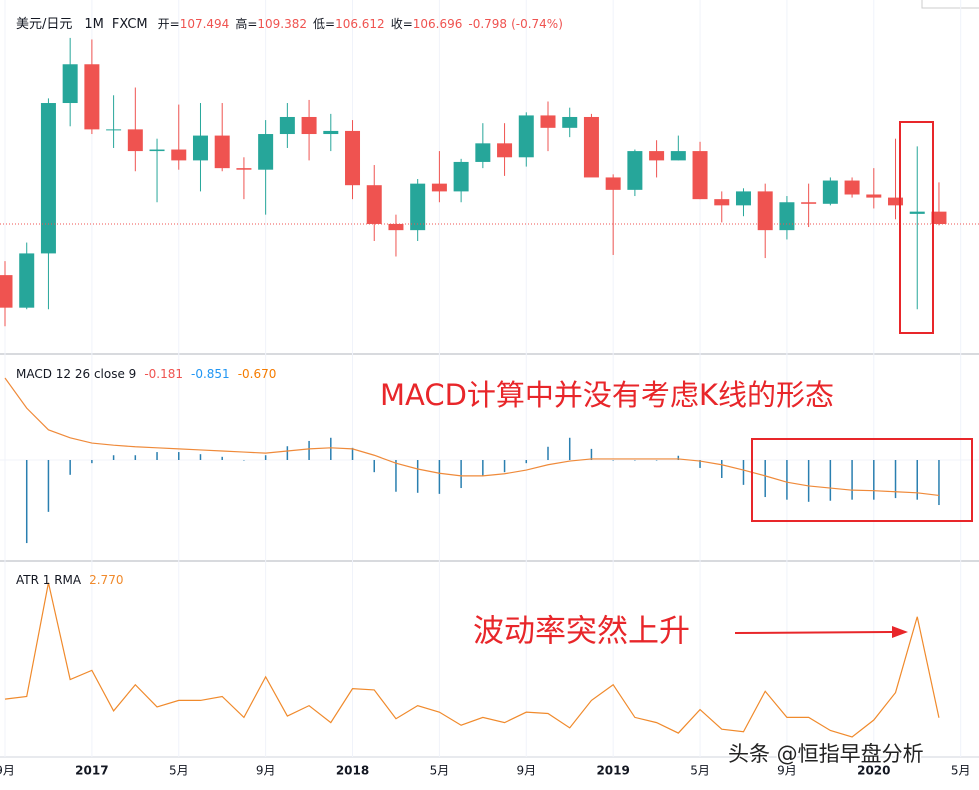  I want to click on quote-value: 106.612, so click(360, 24).